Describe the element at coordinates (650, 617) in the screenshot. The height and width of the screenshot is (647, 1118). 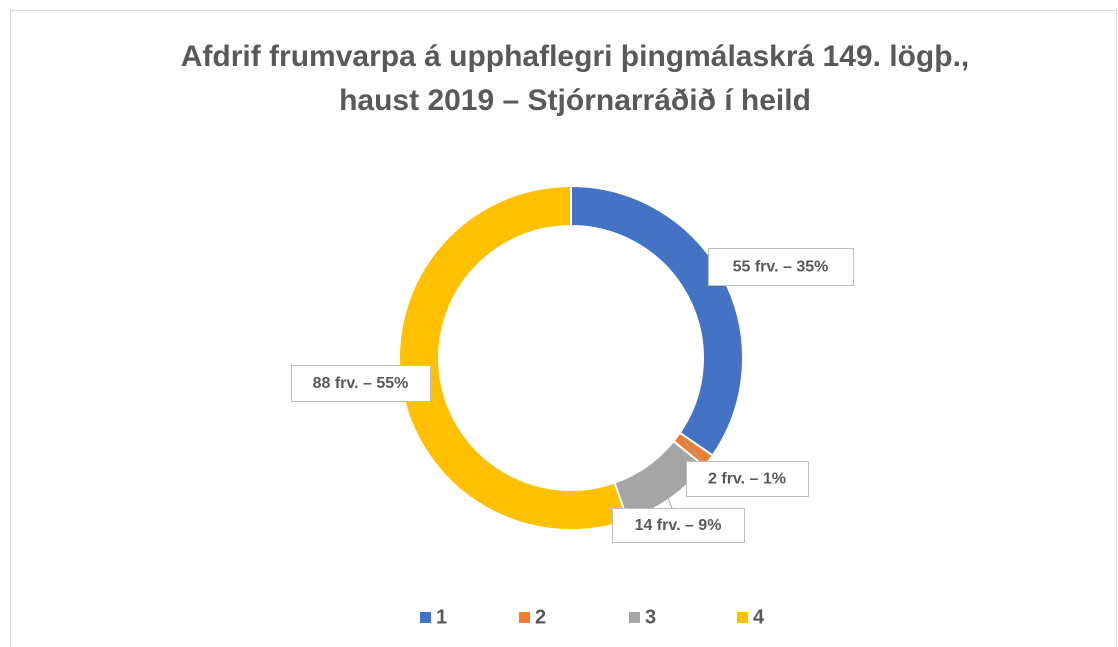
I see `legend-label: 3` at that location.